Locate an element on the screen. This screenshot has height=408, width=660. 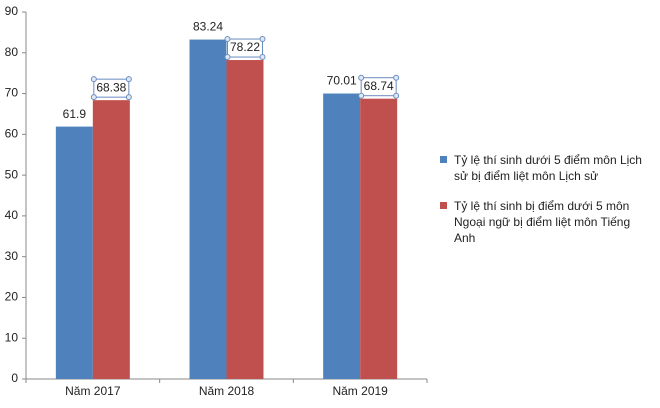
x-tick-label: Năm 2018 is located at coordinates (227, 391).